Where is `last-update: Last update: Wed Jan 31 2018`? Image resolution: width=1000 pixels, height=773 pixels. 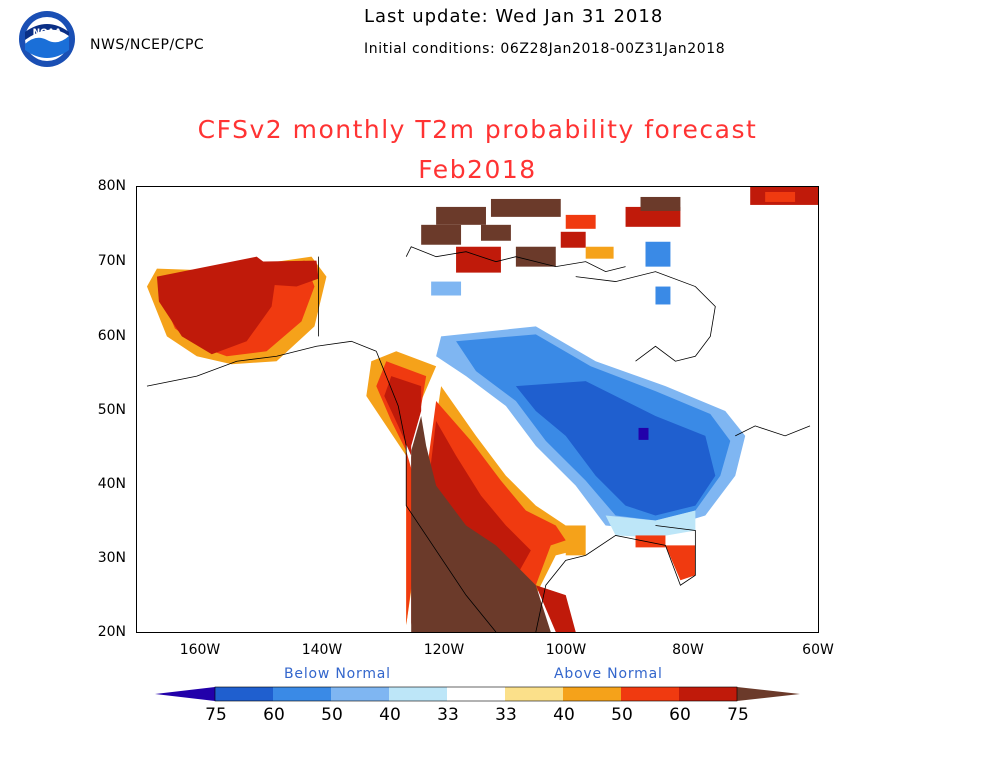
last-update: Last update: Wed Jan 31 2018 is located at coordinates (514, 16).